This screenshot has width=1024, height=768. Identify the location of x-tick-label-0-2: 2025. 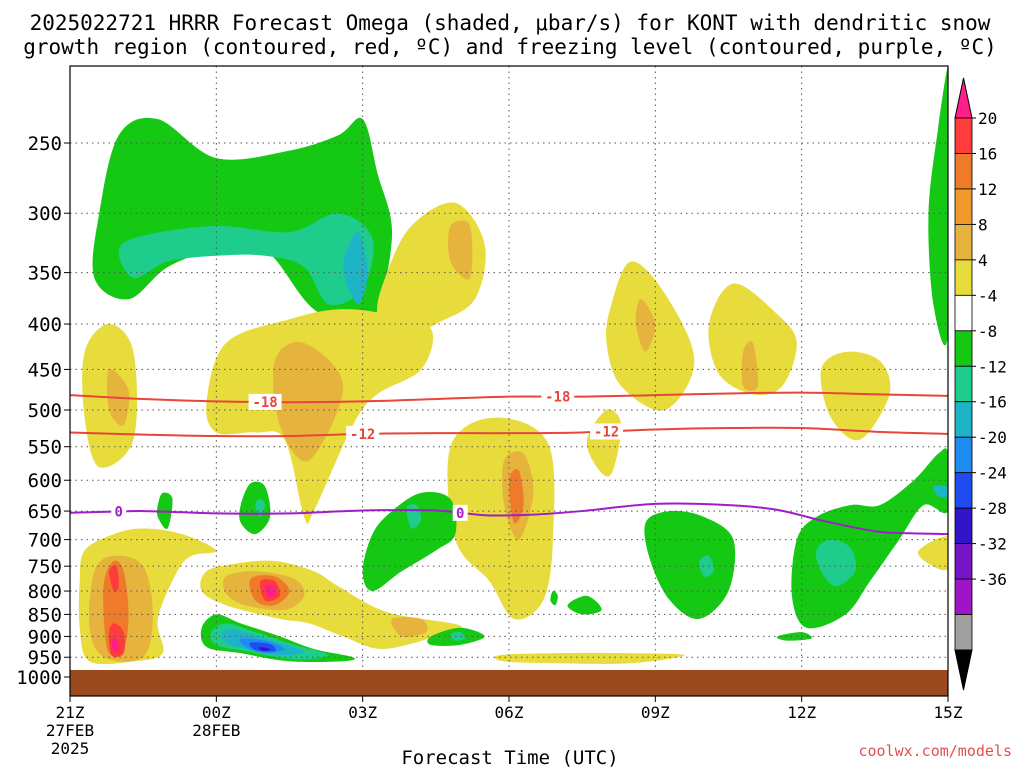
(70, 748).